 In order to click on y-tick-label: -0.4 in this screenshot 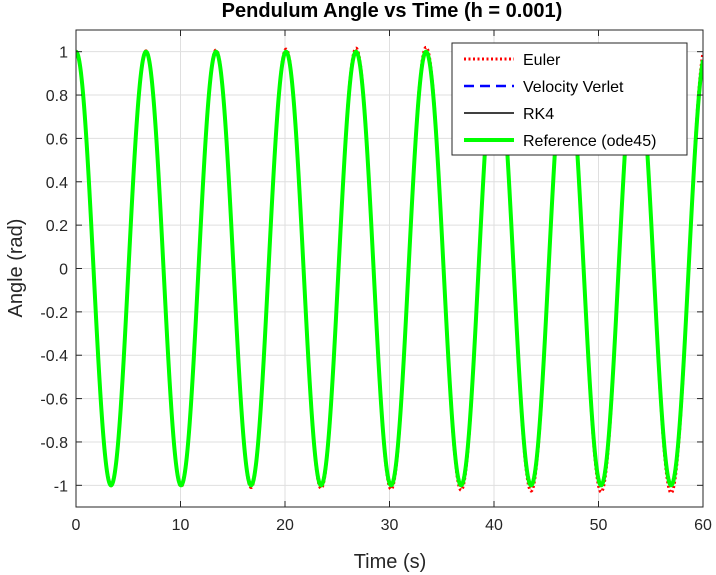, I will do `click(54, 356)`.